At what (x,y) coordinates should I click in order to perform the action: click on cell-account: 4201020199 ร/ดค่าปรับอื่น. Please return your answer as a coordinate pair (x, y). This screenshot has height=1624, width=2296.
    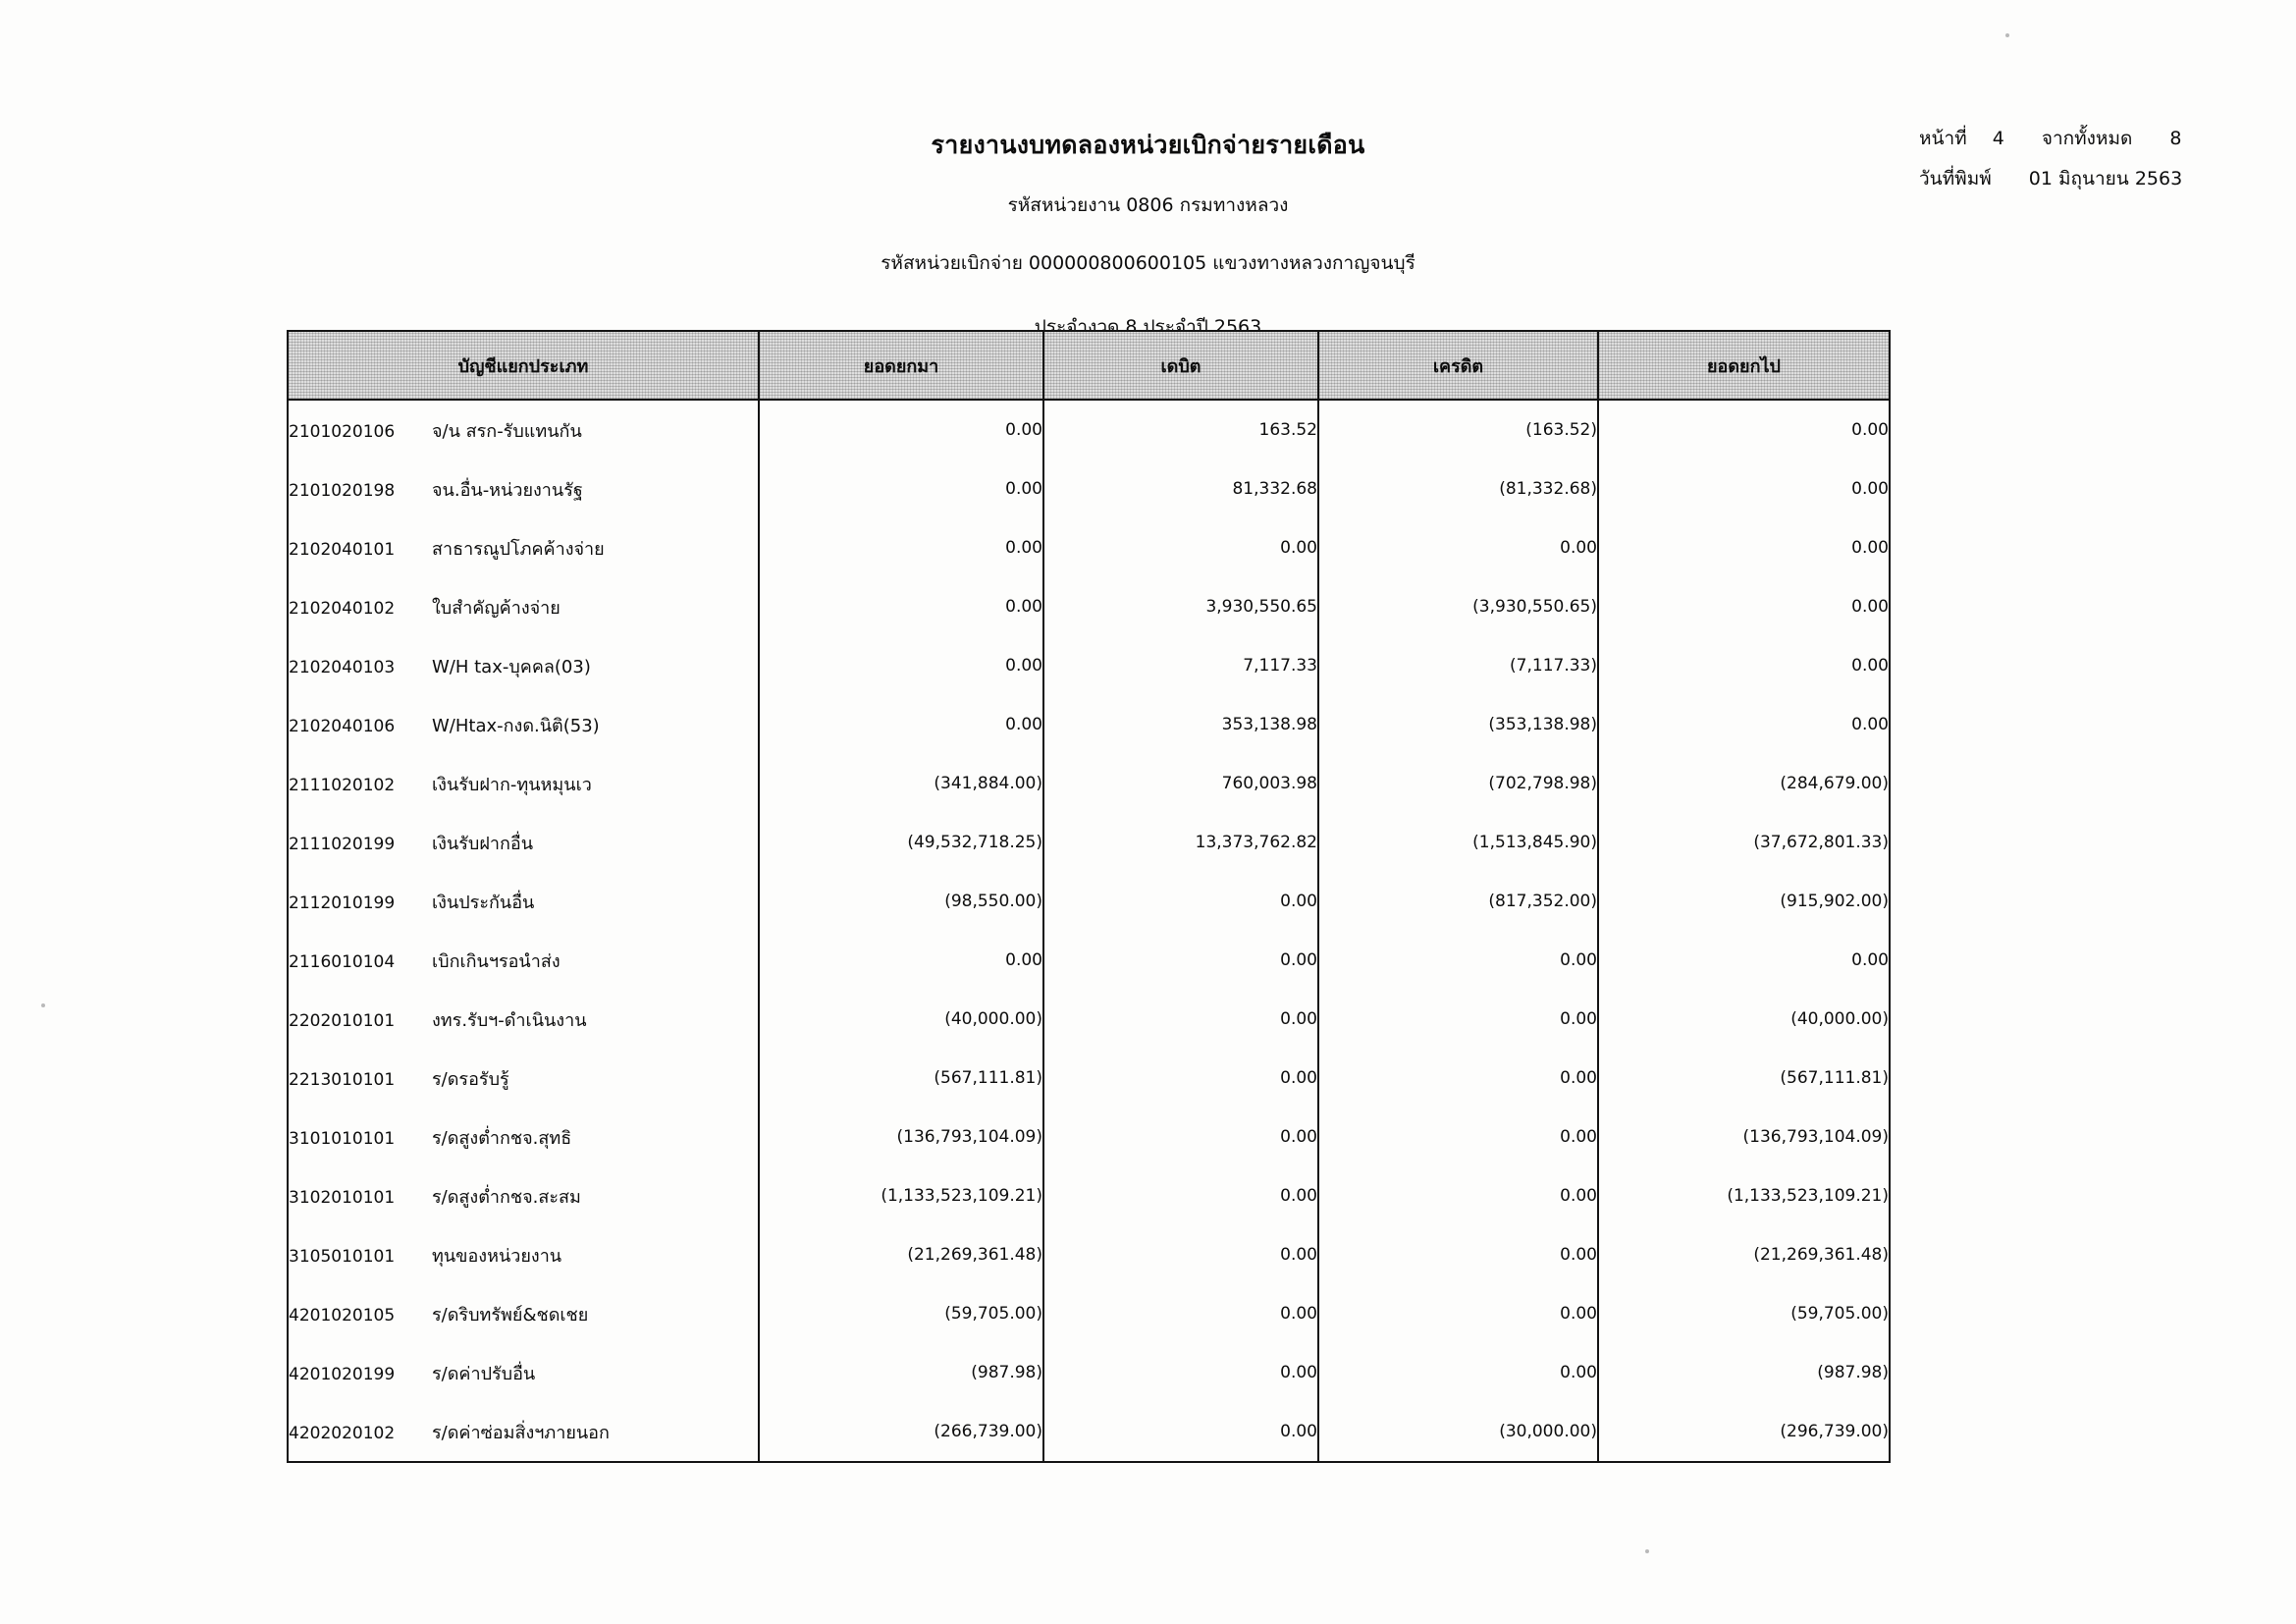
    Looking at the image, I should click on (523, 1372).